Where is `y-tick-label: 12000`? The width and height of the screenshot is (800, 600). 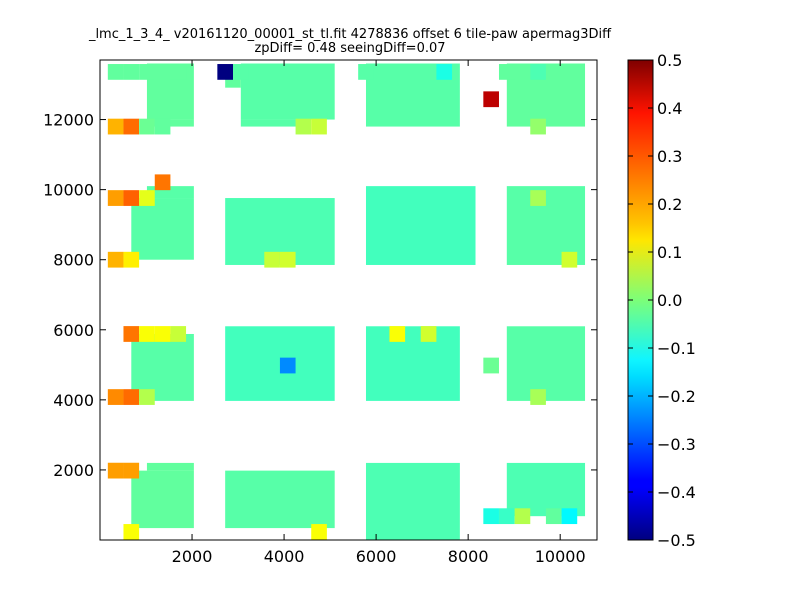
y-tick-label: 12000 is located at coordinates (68, 120).